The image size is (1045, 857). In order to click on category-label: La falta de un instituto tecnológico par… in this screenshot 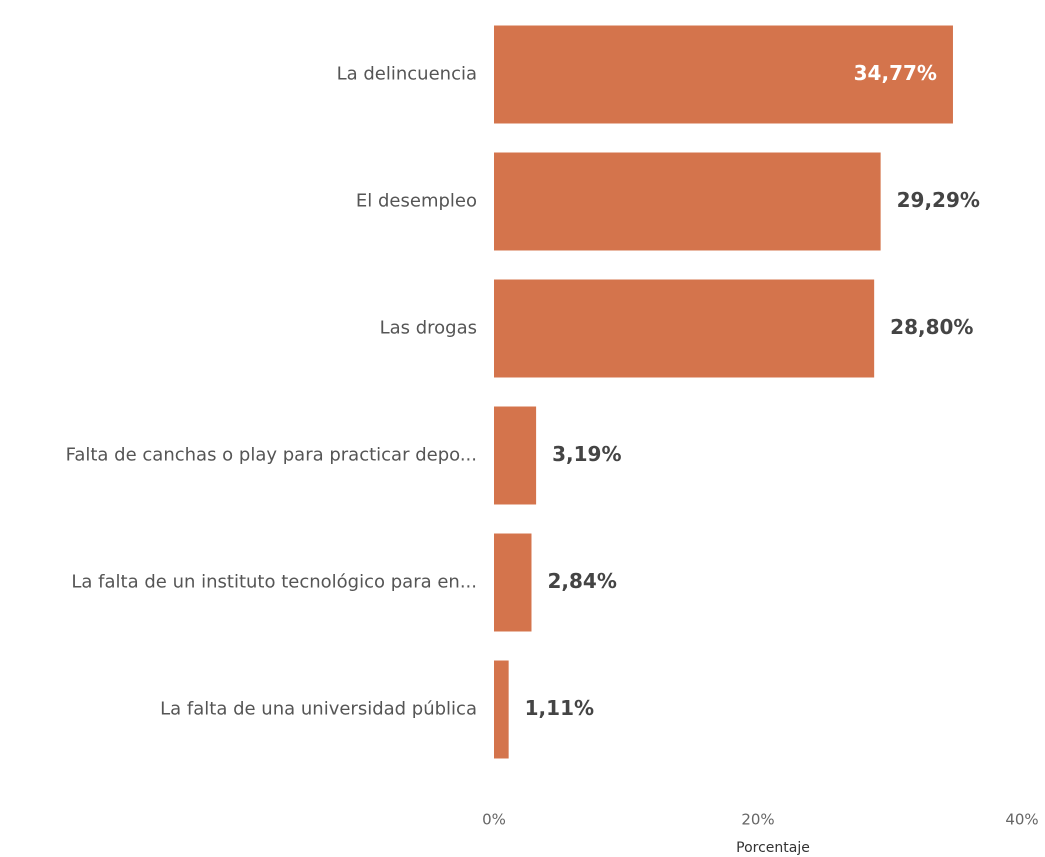, I will do `click(274, 582)`.